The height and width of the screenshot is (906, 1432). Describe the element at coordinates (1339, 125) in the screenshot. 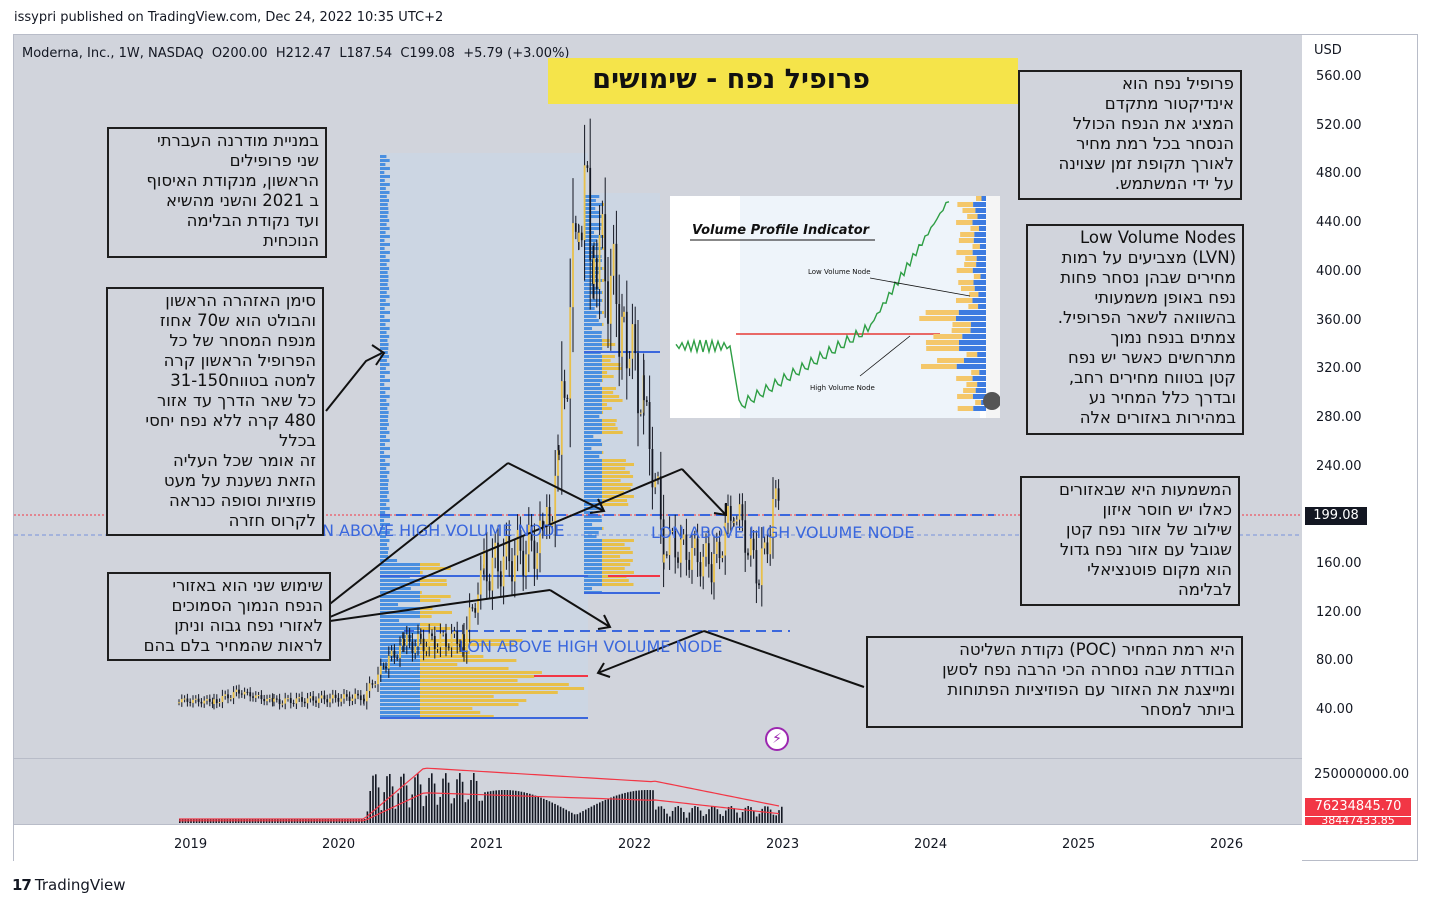

I see `price-tick: 520.00` at that location.